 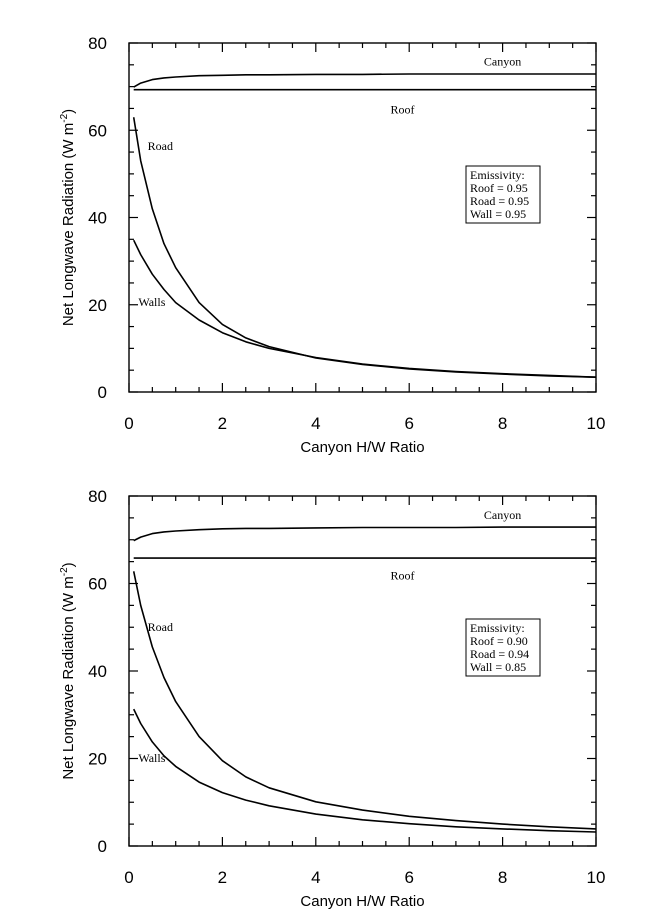 I want to click on legend-line: Road = 0.94, so click(x=499, y=654).